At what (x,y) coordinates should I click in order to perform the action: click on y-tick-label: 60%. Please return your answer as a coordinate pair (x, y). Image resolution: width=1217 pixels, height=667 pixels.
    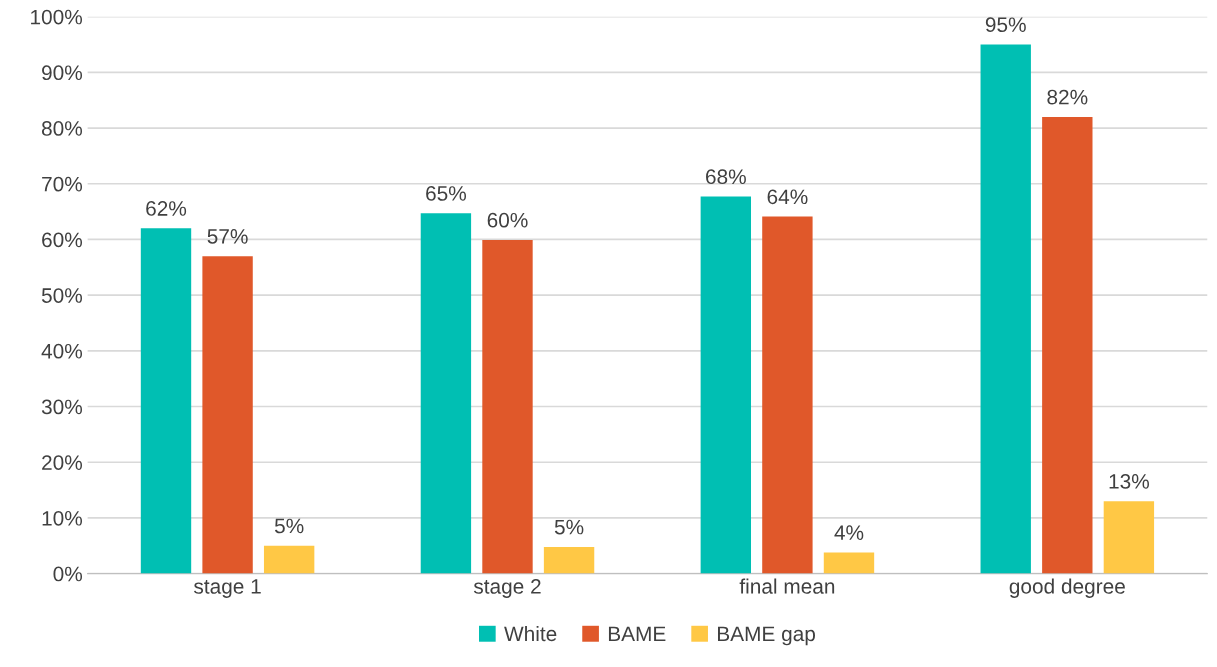
    Looking at the image, I should click on (62, 240).